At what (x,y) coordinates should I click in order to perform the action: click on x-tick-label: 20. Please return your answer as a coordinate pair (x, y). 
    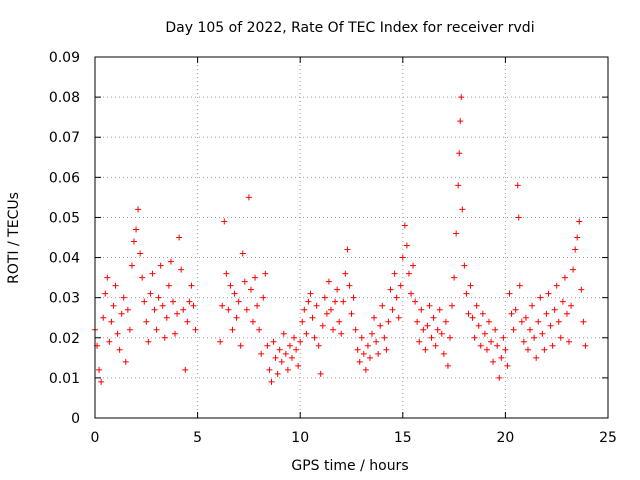
    Looking at the image, I should click on (505, 438).